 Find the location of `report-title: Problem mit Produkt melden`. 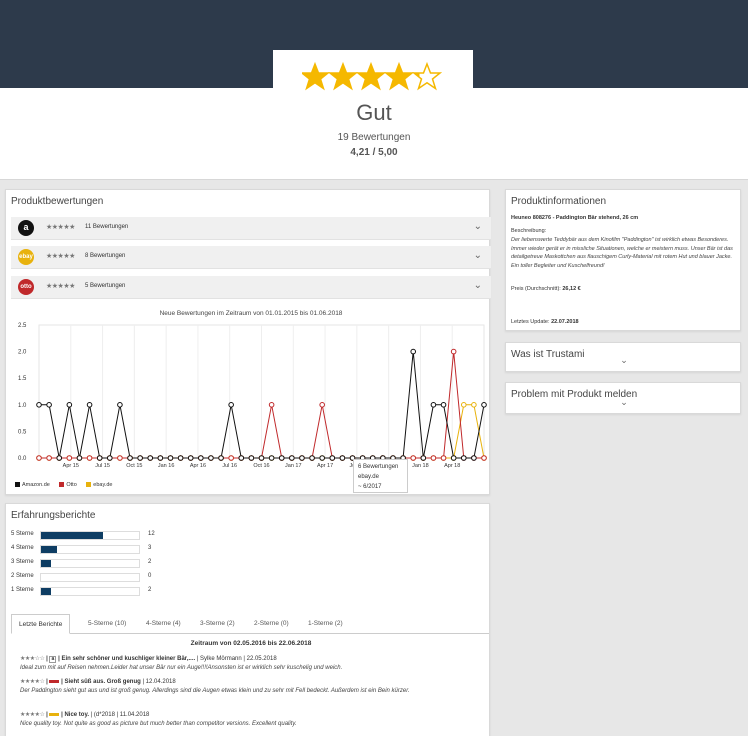

report-title: Problem mit Produkt melden is located at coordinates (574, 394).